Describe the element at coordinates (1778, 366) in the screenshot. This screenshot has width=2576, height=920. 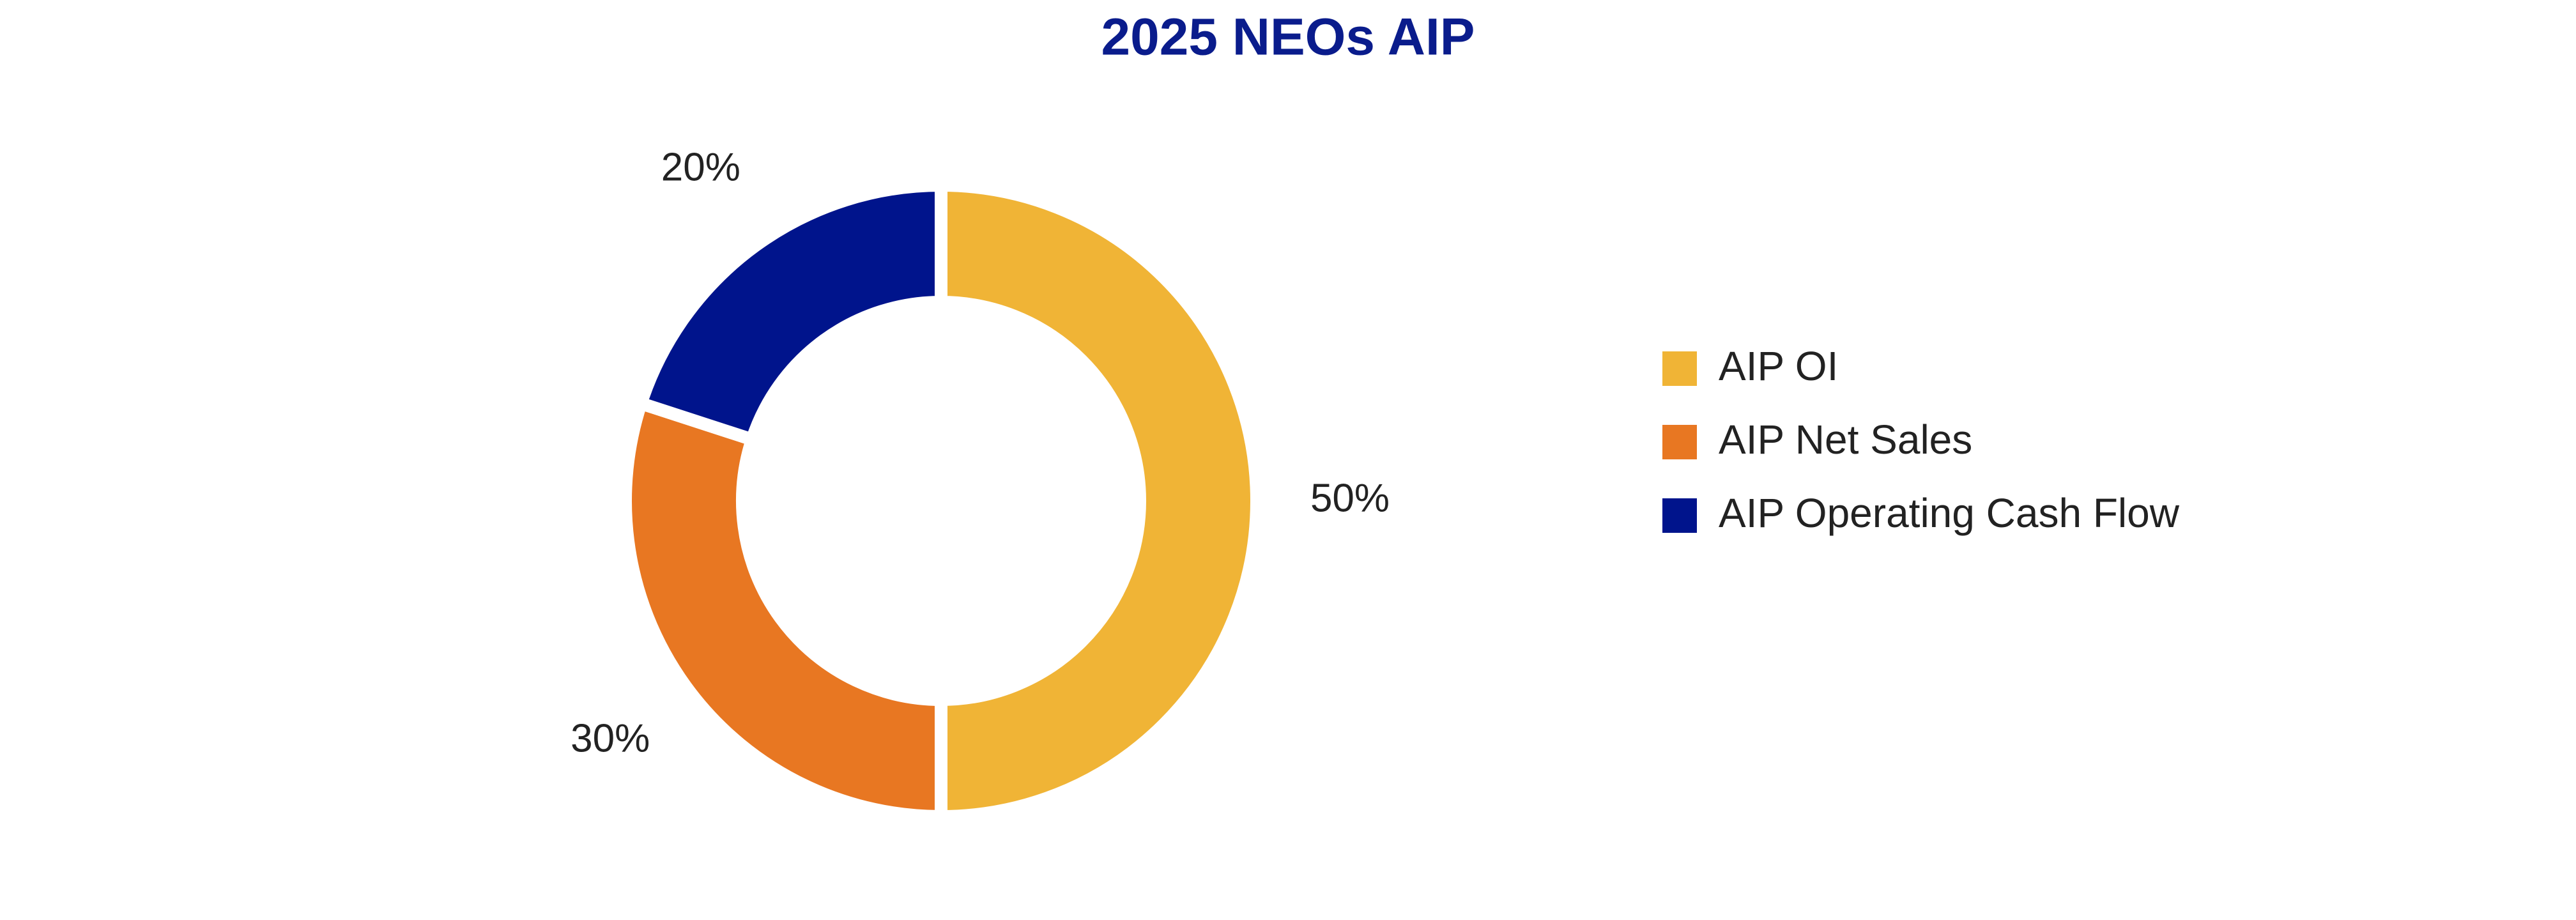
I see `legend-label: AIP OI` at that location.